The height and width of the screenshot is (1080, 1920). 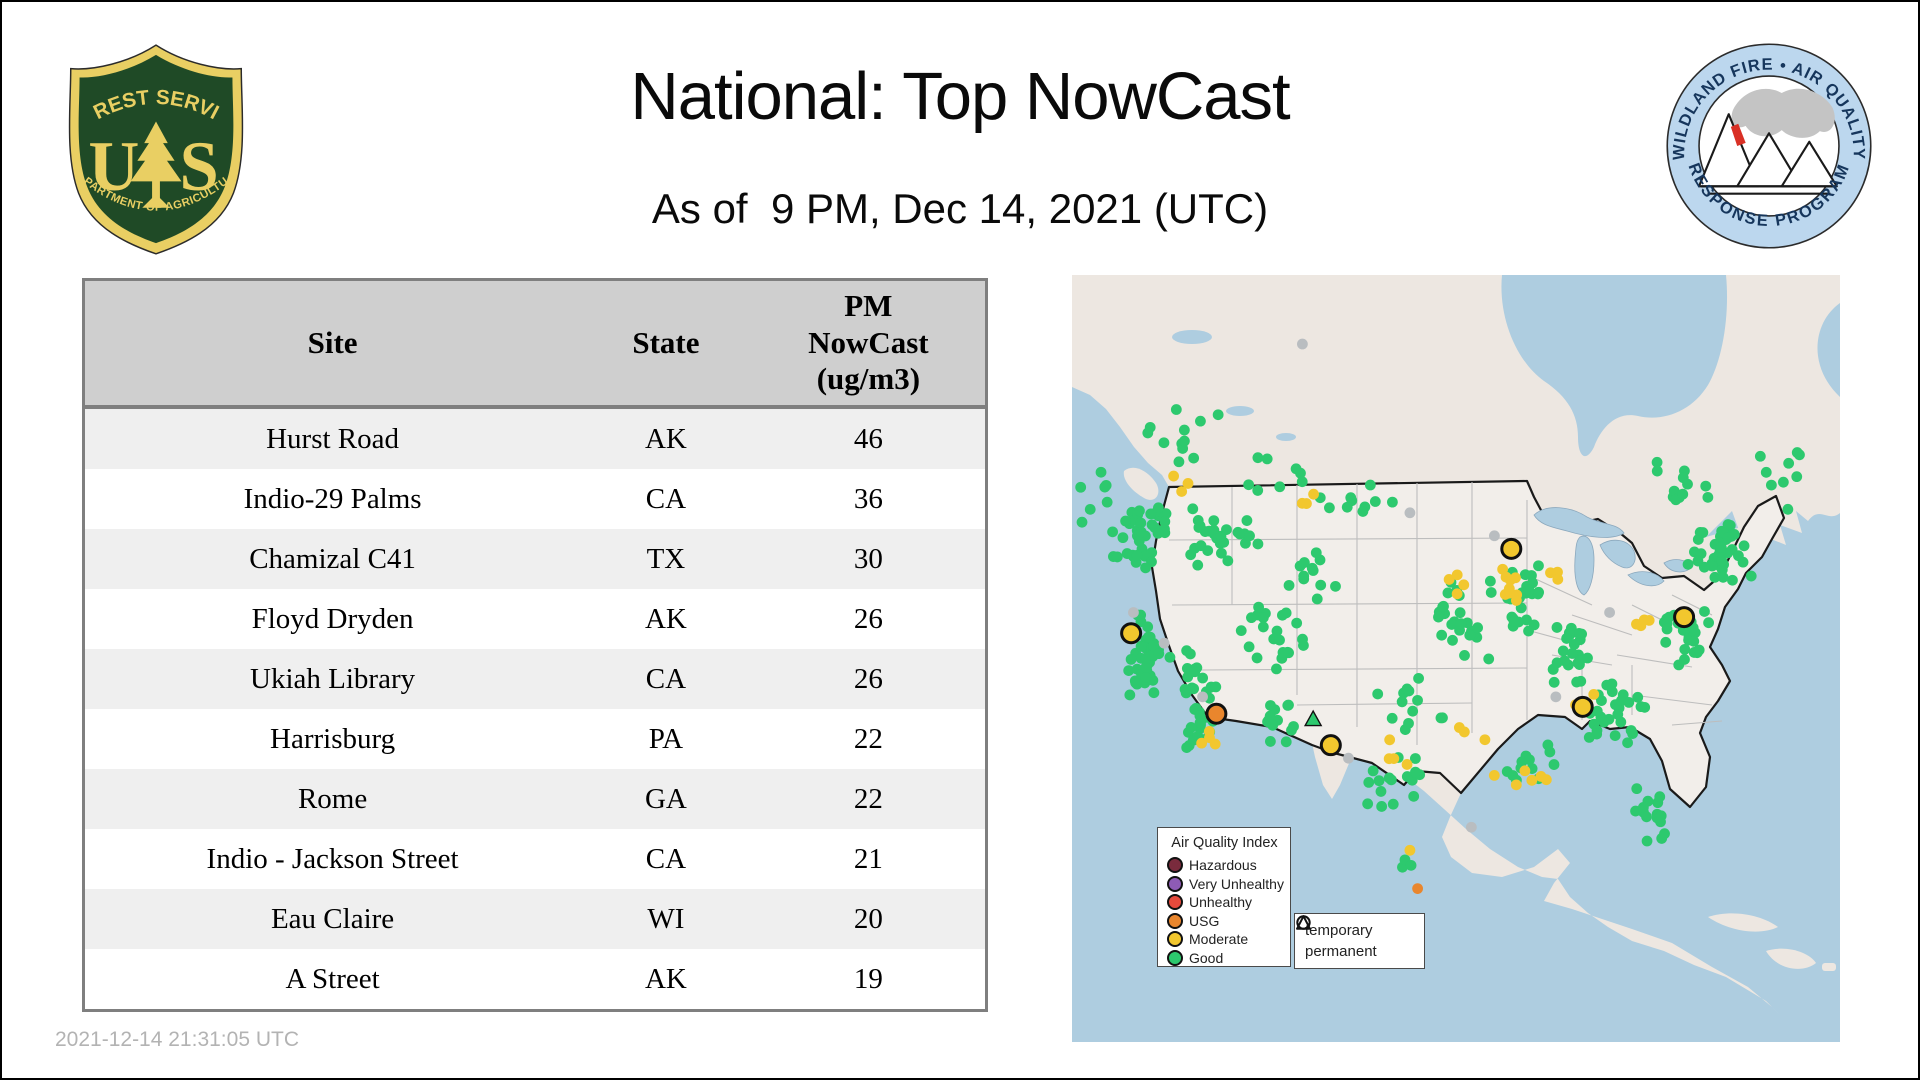 I want to click on permanent-monitor-triangle, so click(x=1313, y=718).